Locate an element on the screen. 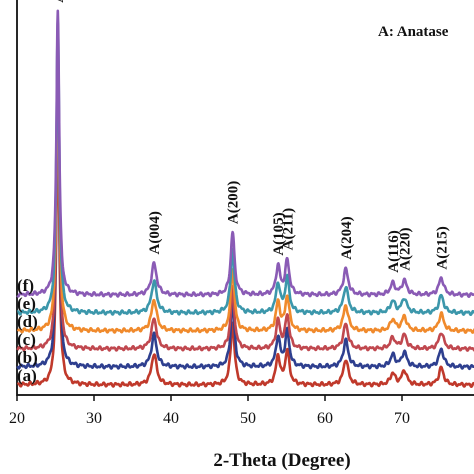 This screenshot has height=474, width=474. series-label-0: (a) is located at coordinates (27, 375).